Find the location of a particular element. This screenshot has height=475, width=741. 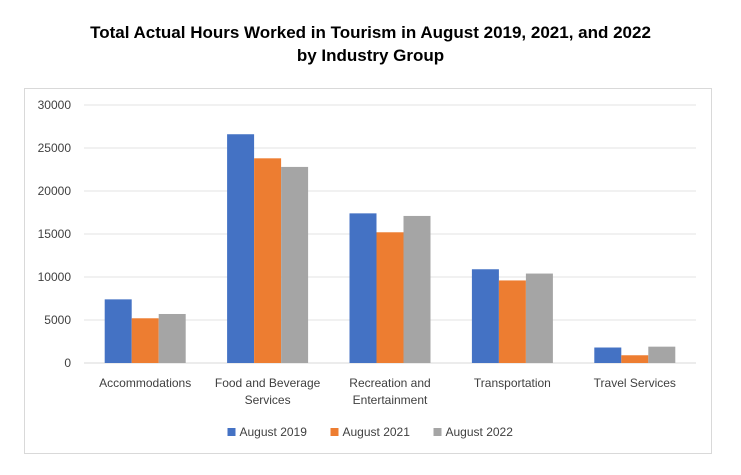

x-category-label: Accommodations is located at coordinates (145, 383).